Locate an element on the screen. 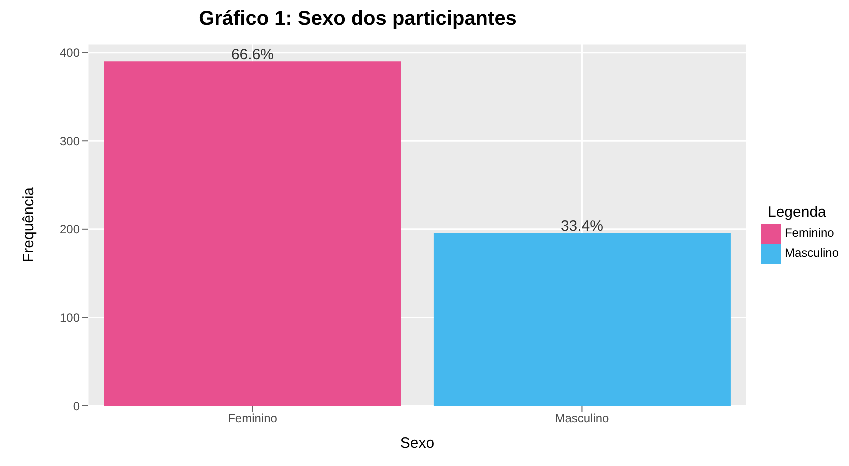  y-tick-label: 200 is located at coordinates (70, 229).